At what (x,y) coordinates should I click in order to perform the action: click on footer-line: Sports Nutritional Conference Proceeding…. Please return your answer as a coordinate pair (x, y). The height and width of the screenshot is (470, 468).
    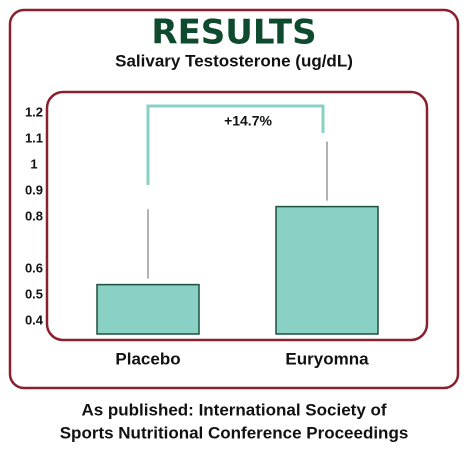
    Looking at the image, I should click on (234, 432).